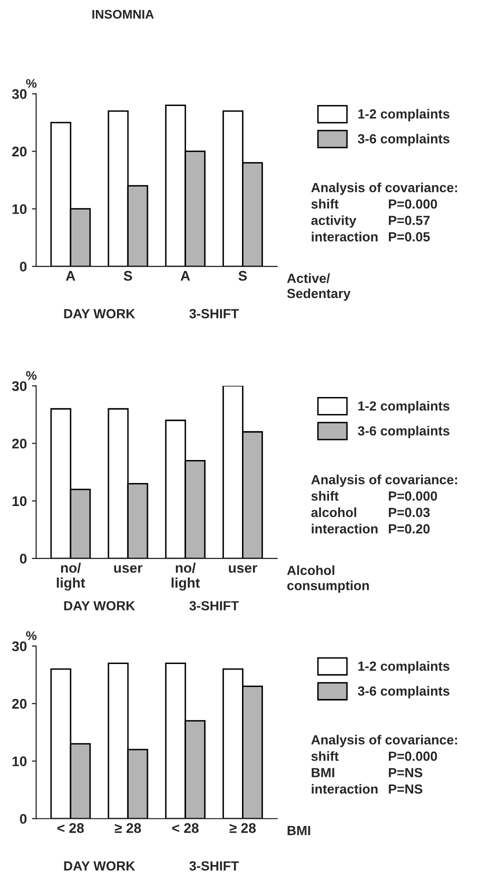  I want to click on text: alcohol P=0.03, so click(370, 512).